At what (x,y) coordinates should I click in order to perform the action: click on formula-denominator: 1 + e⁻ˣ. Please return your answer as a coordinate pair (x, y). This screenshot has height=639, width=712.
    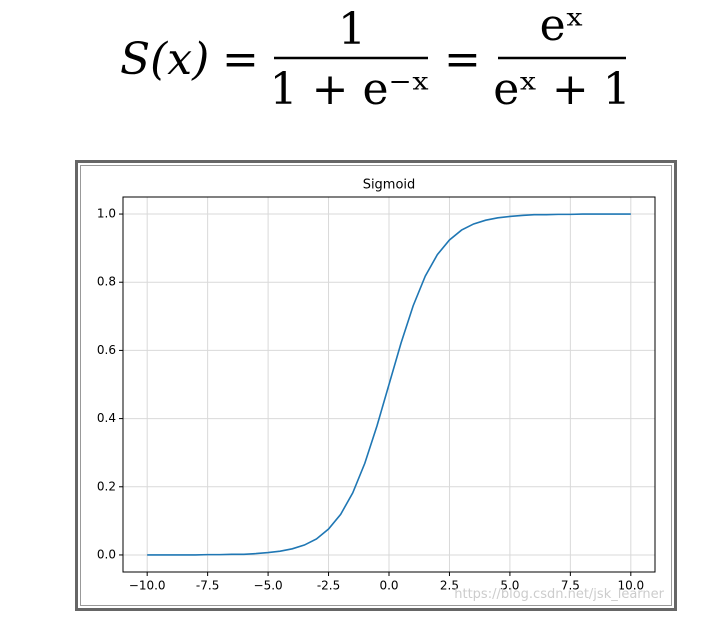
    Looking at the image, I should click on (350, 89).